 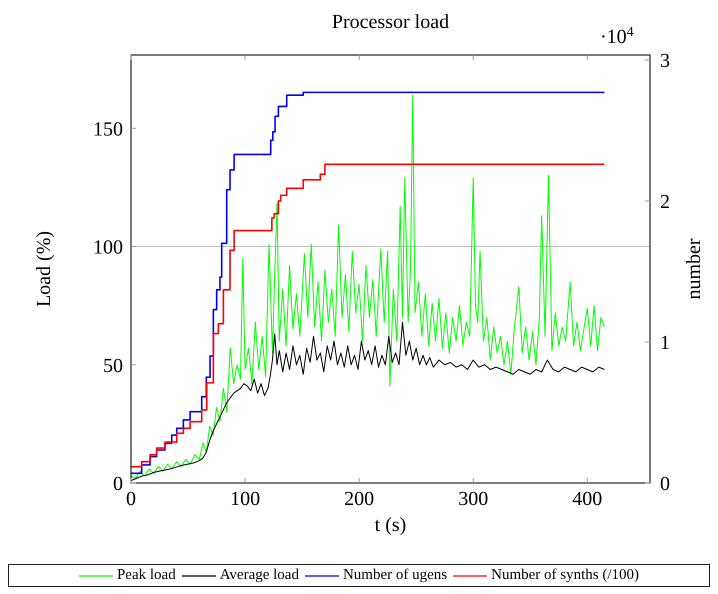 What do you see at coordinates (694, 269) in the screenshot?
I see `y2-axis-title: number` at bounding box center [694, 269].